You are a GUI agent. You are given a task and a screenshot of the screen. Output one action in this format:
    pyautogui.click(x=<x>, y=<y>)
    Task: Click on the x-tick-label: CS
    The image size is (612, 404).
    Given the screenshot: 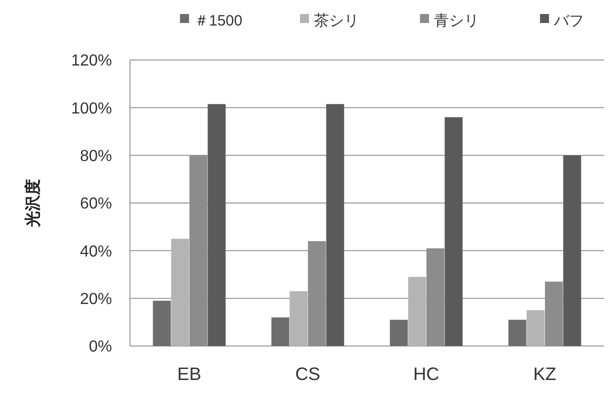 What is the action you would take?
    pyautogui.click(x=307, y=374)
    